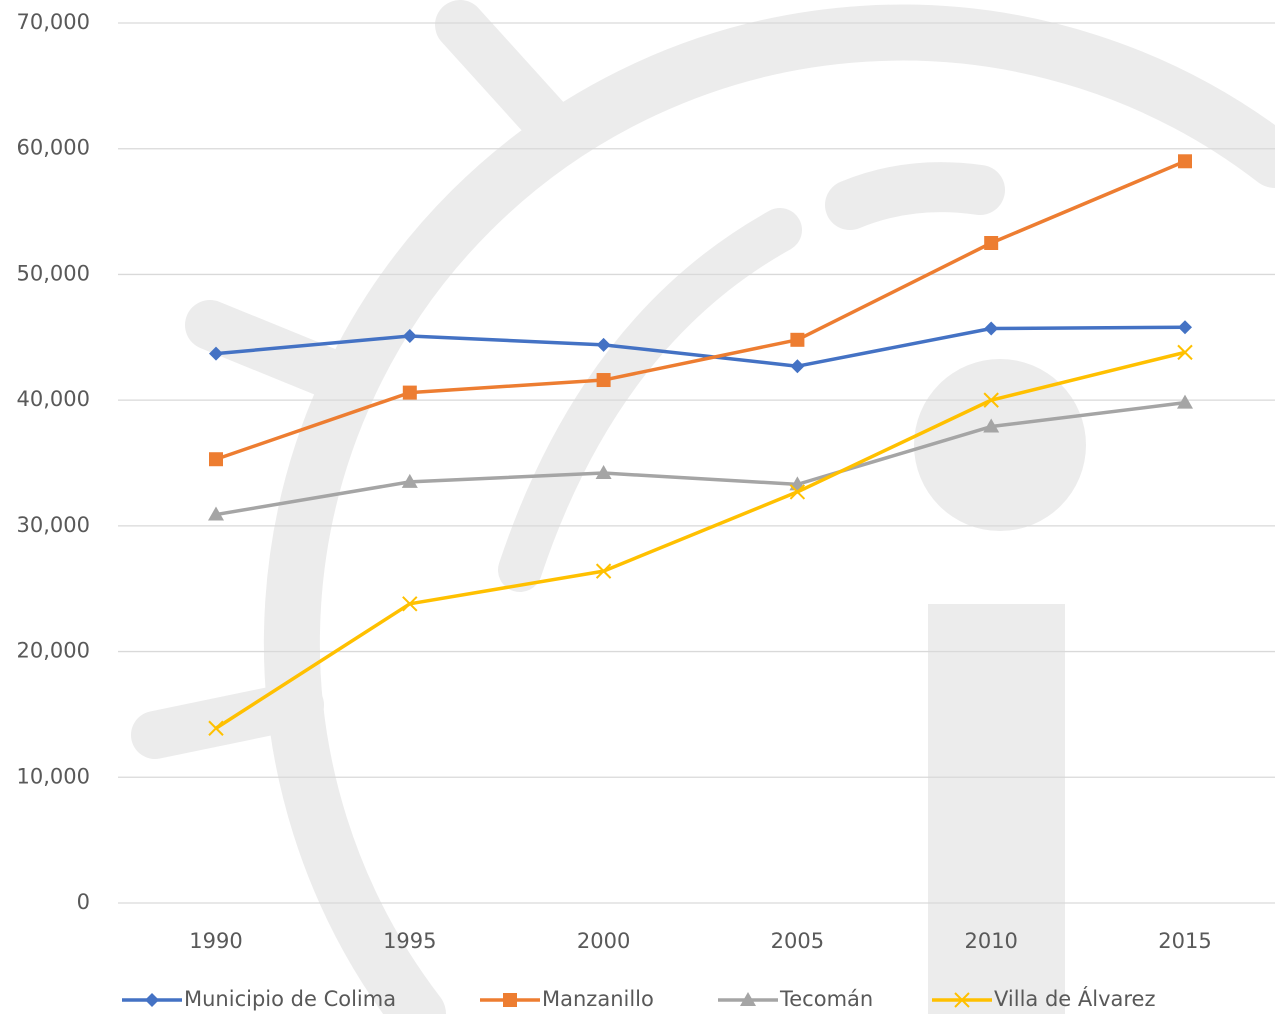 Image resolution: width=1275 pixels, height=1014 pixels. I want to click on watermark-dot, so click(1000, 445).